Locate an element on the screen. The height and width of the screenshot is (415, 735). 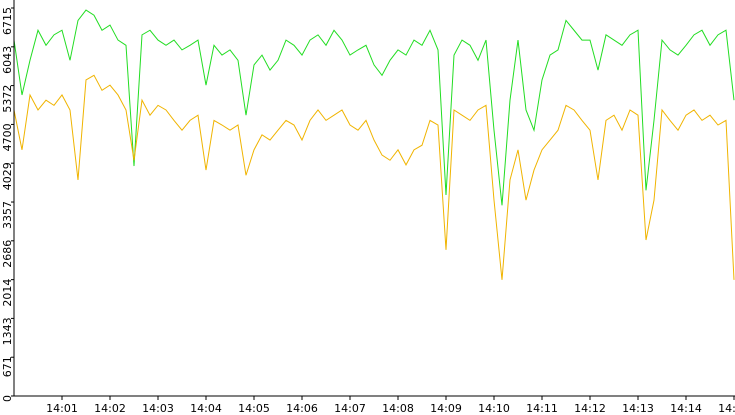
x-tick-label: 14:15 is located at coordinates (726, 408).